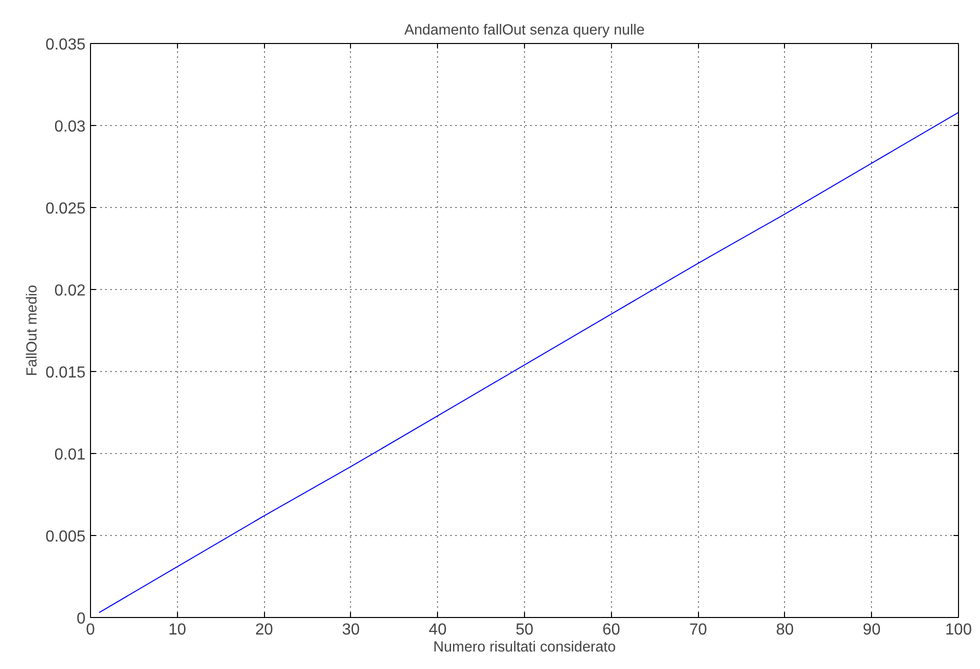 Image resolution: width=980 pixels, height=669 pixels. I want to click on y-tick-label: 0, so click(81, 619).